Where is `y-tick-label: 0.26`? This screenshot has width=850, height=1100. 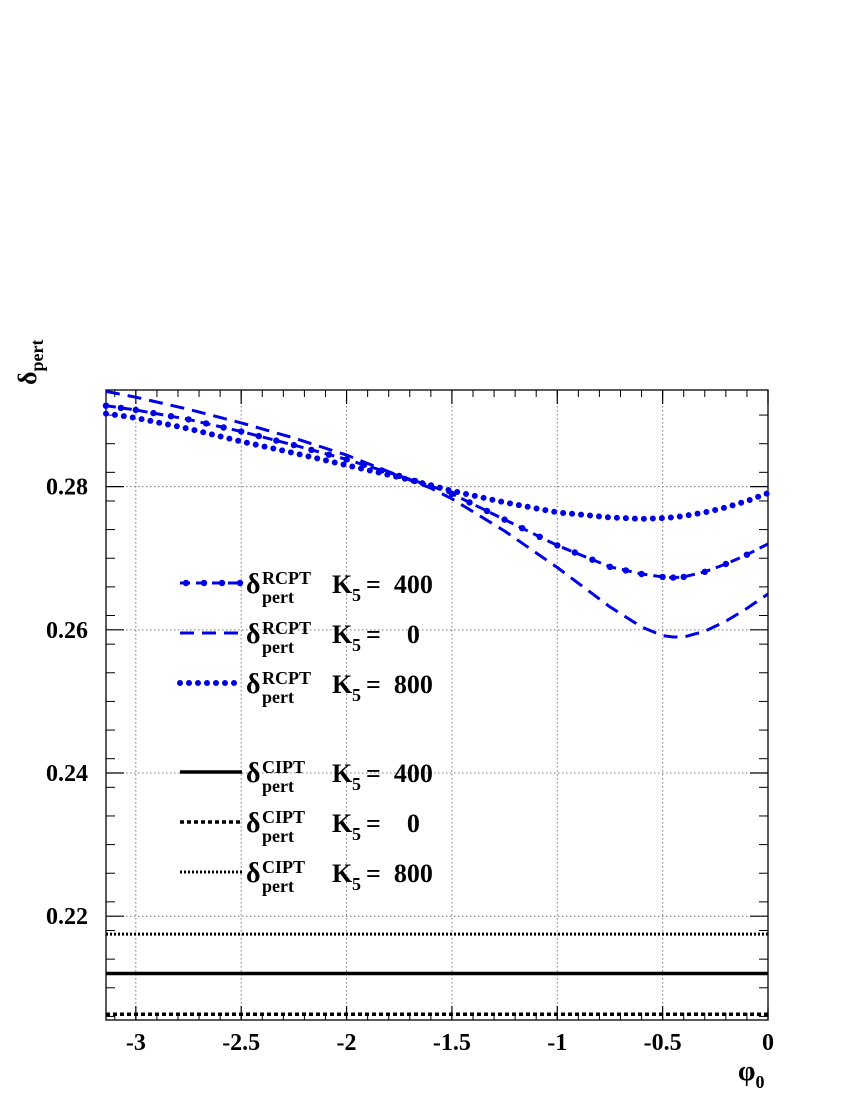 y-tick-label: 0.26 is located at coordinates (67, 631).